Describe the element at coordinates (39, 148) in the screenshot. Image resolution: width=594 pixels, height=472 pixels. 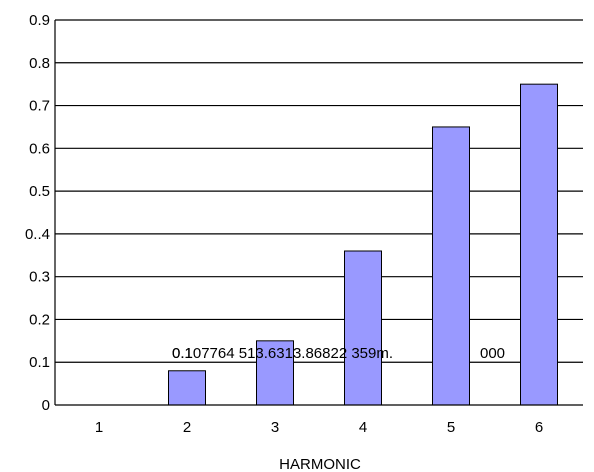
I see `y-tick-label: 0.6` at that location.